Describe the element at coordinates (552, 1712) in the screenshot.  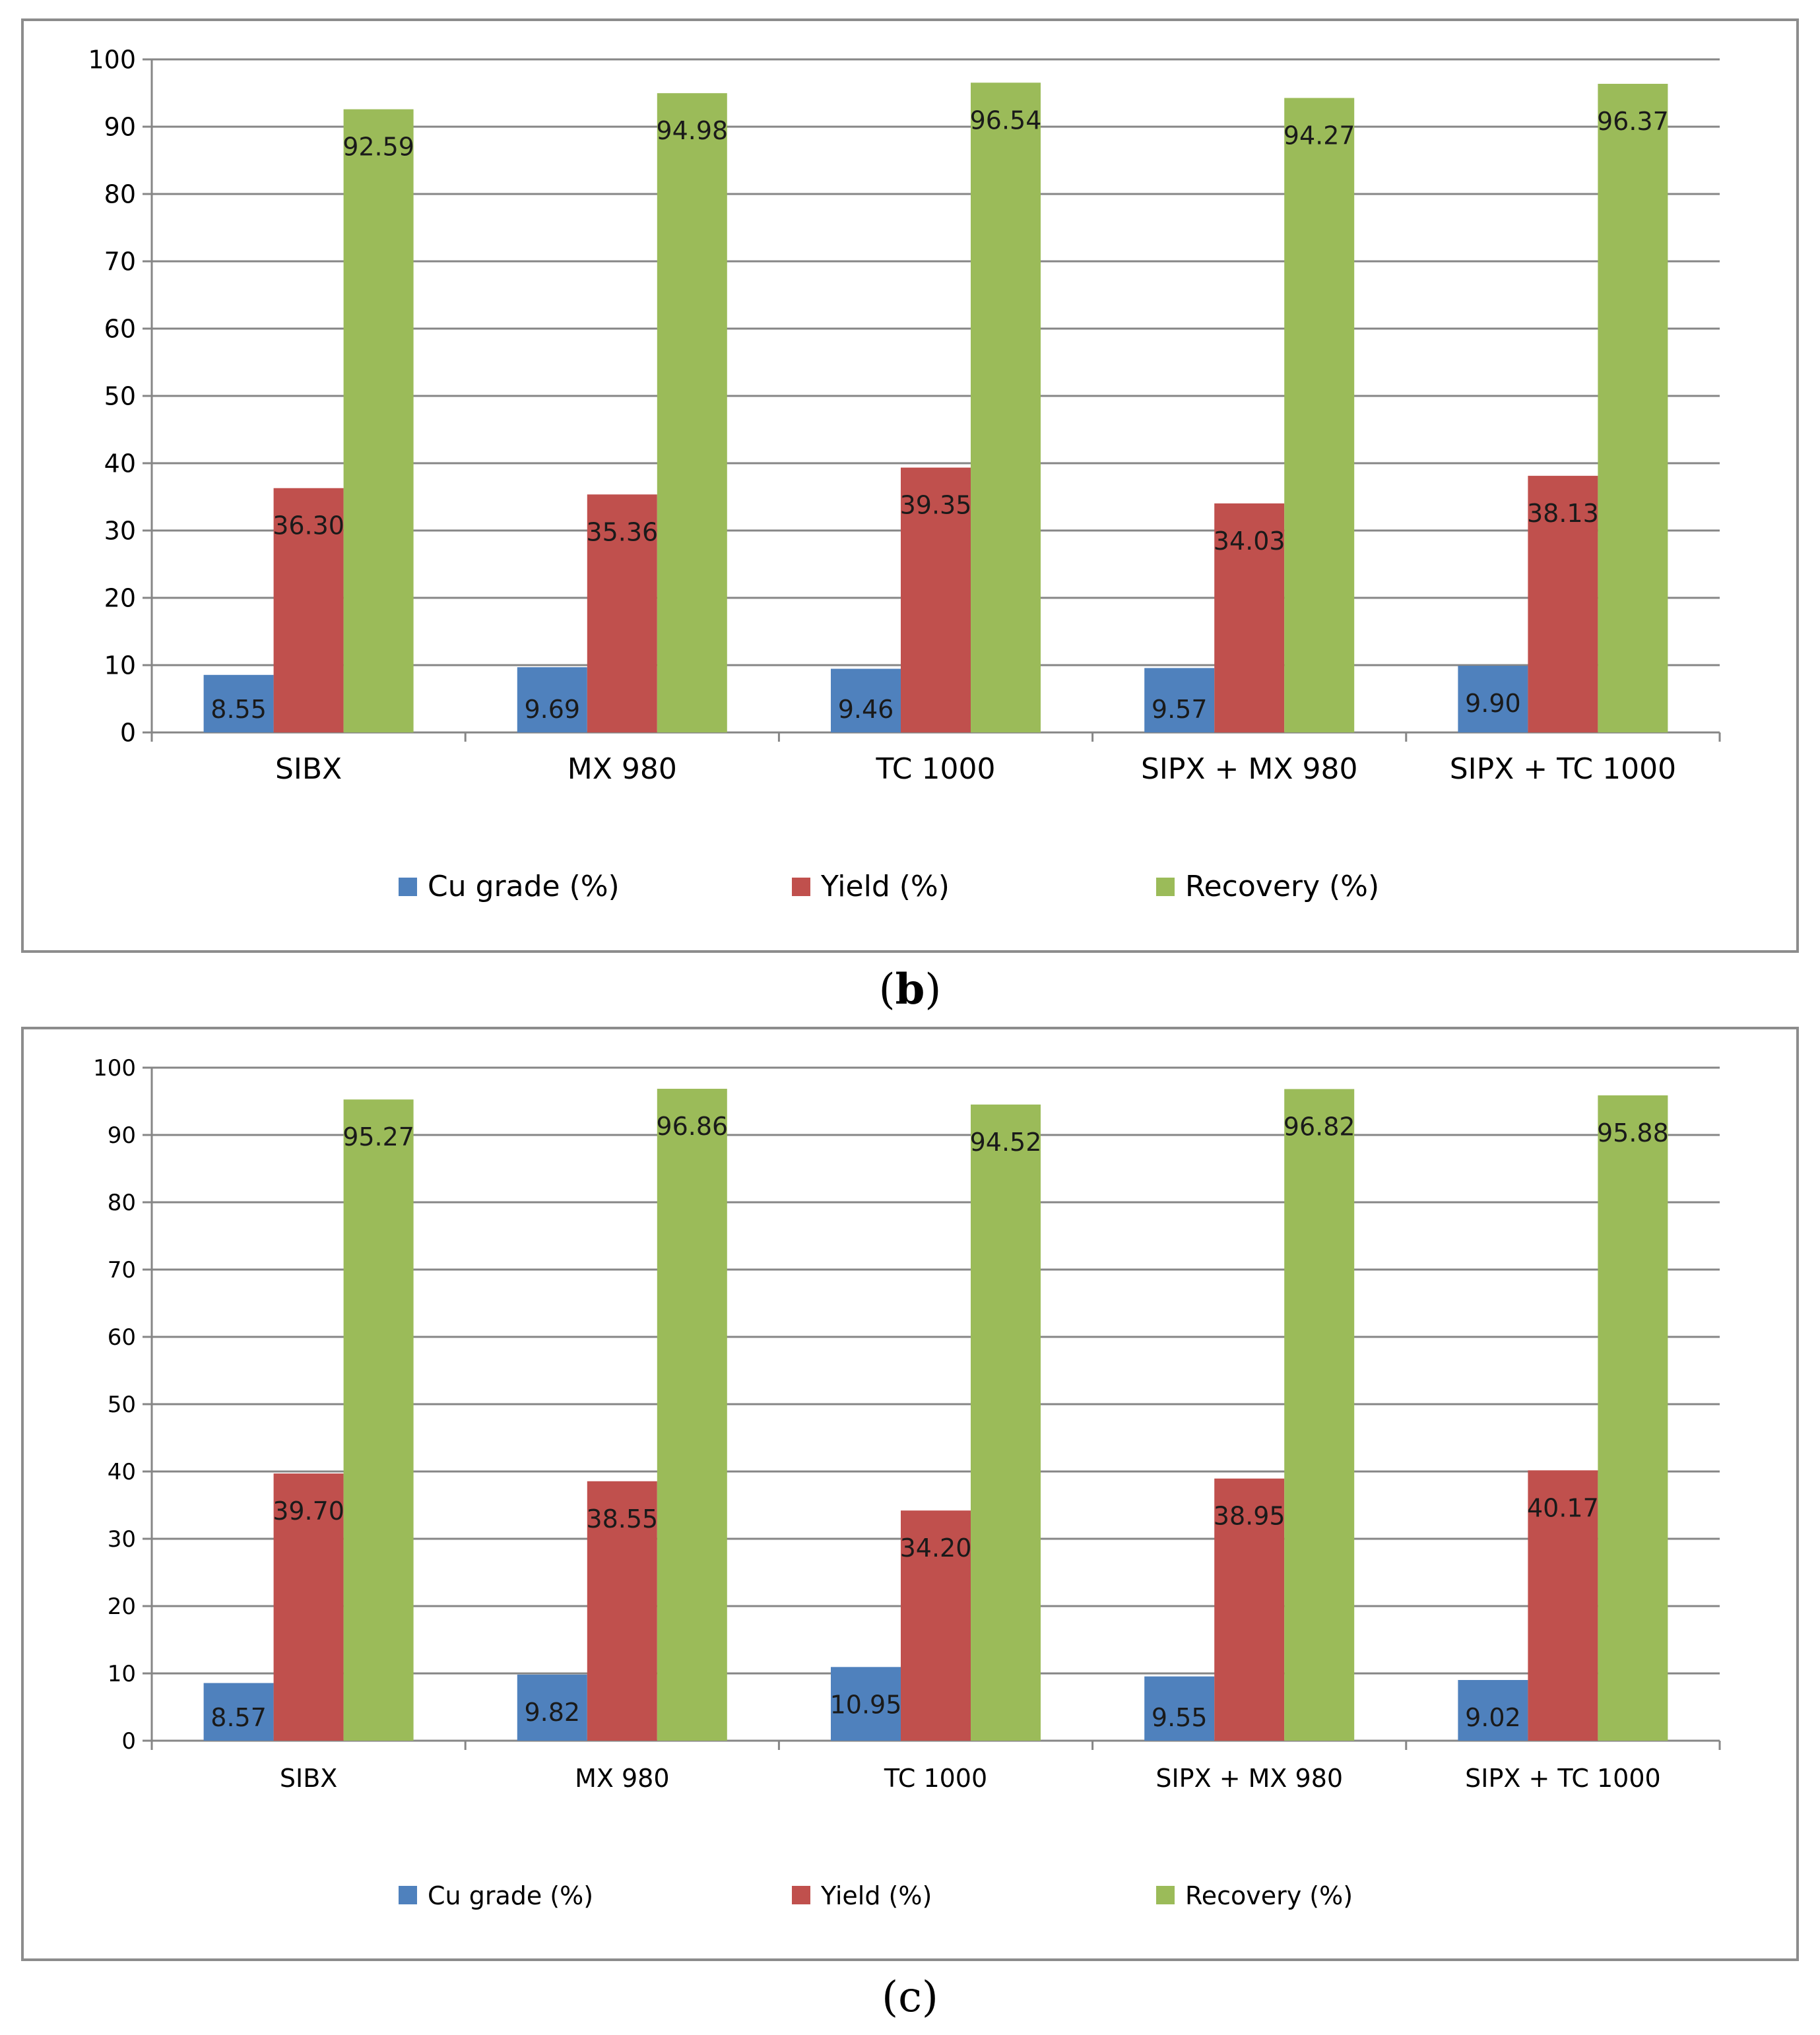
I see `data-label-cu: 9.82` at that location.